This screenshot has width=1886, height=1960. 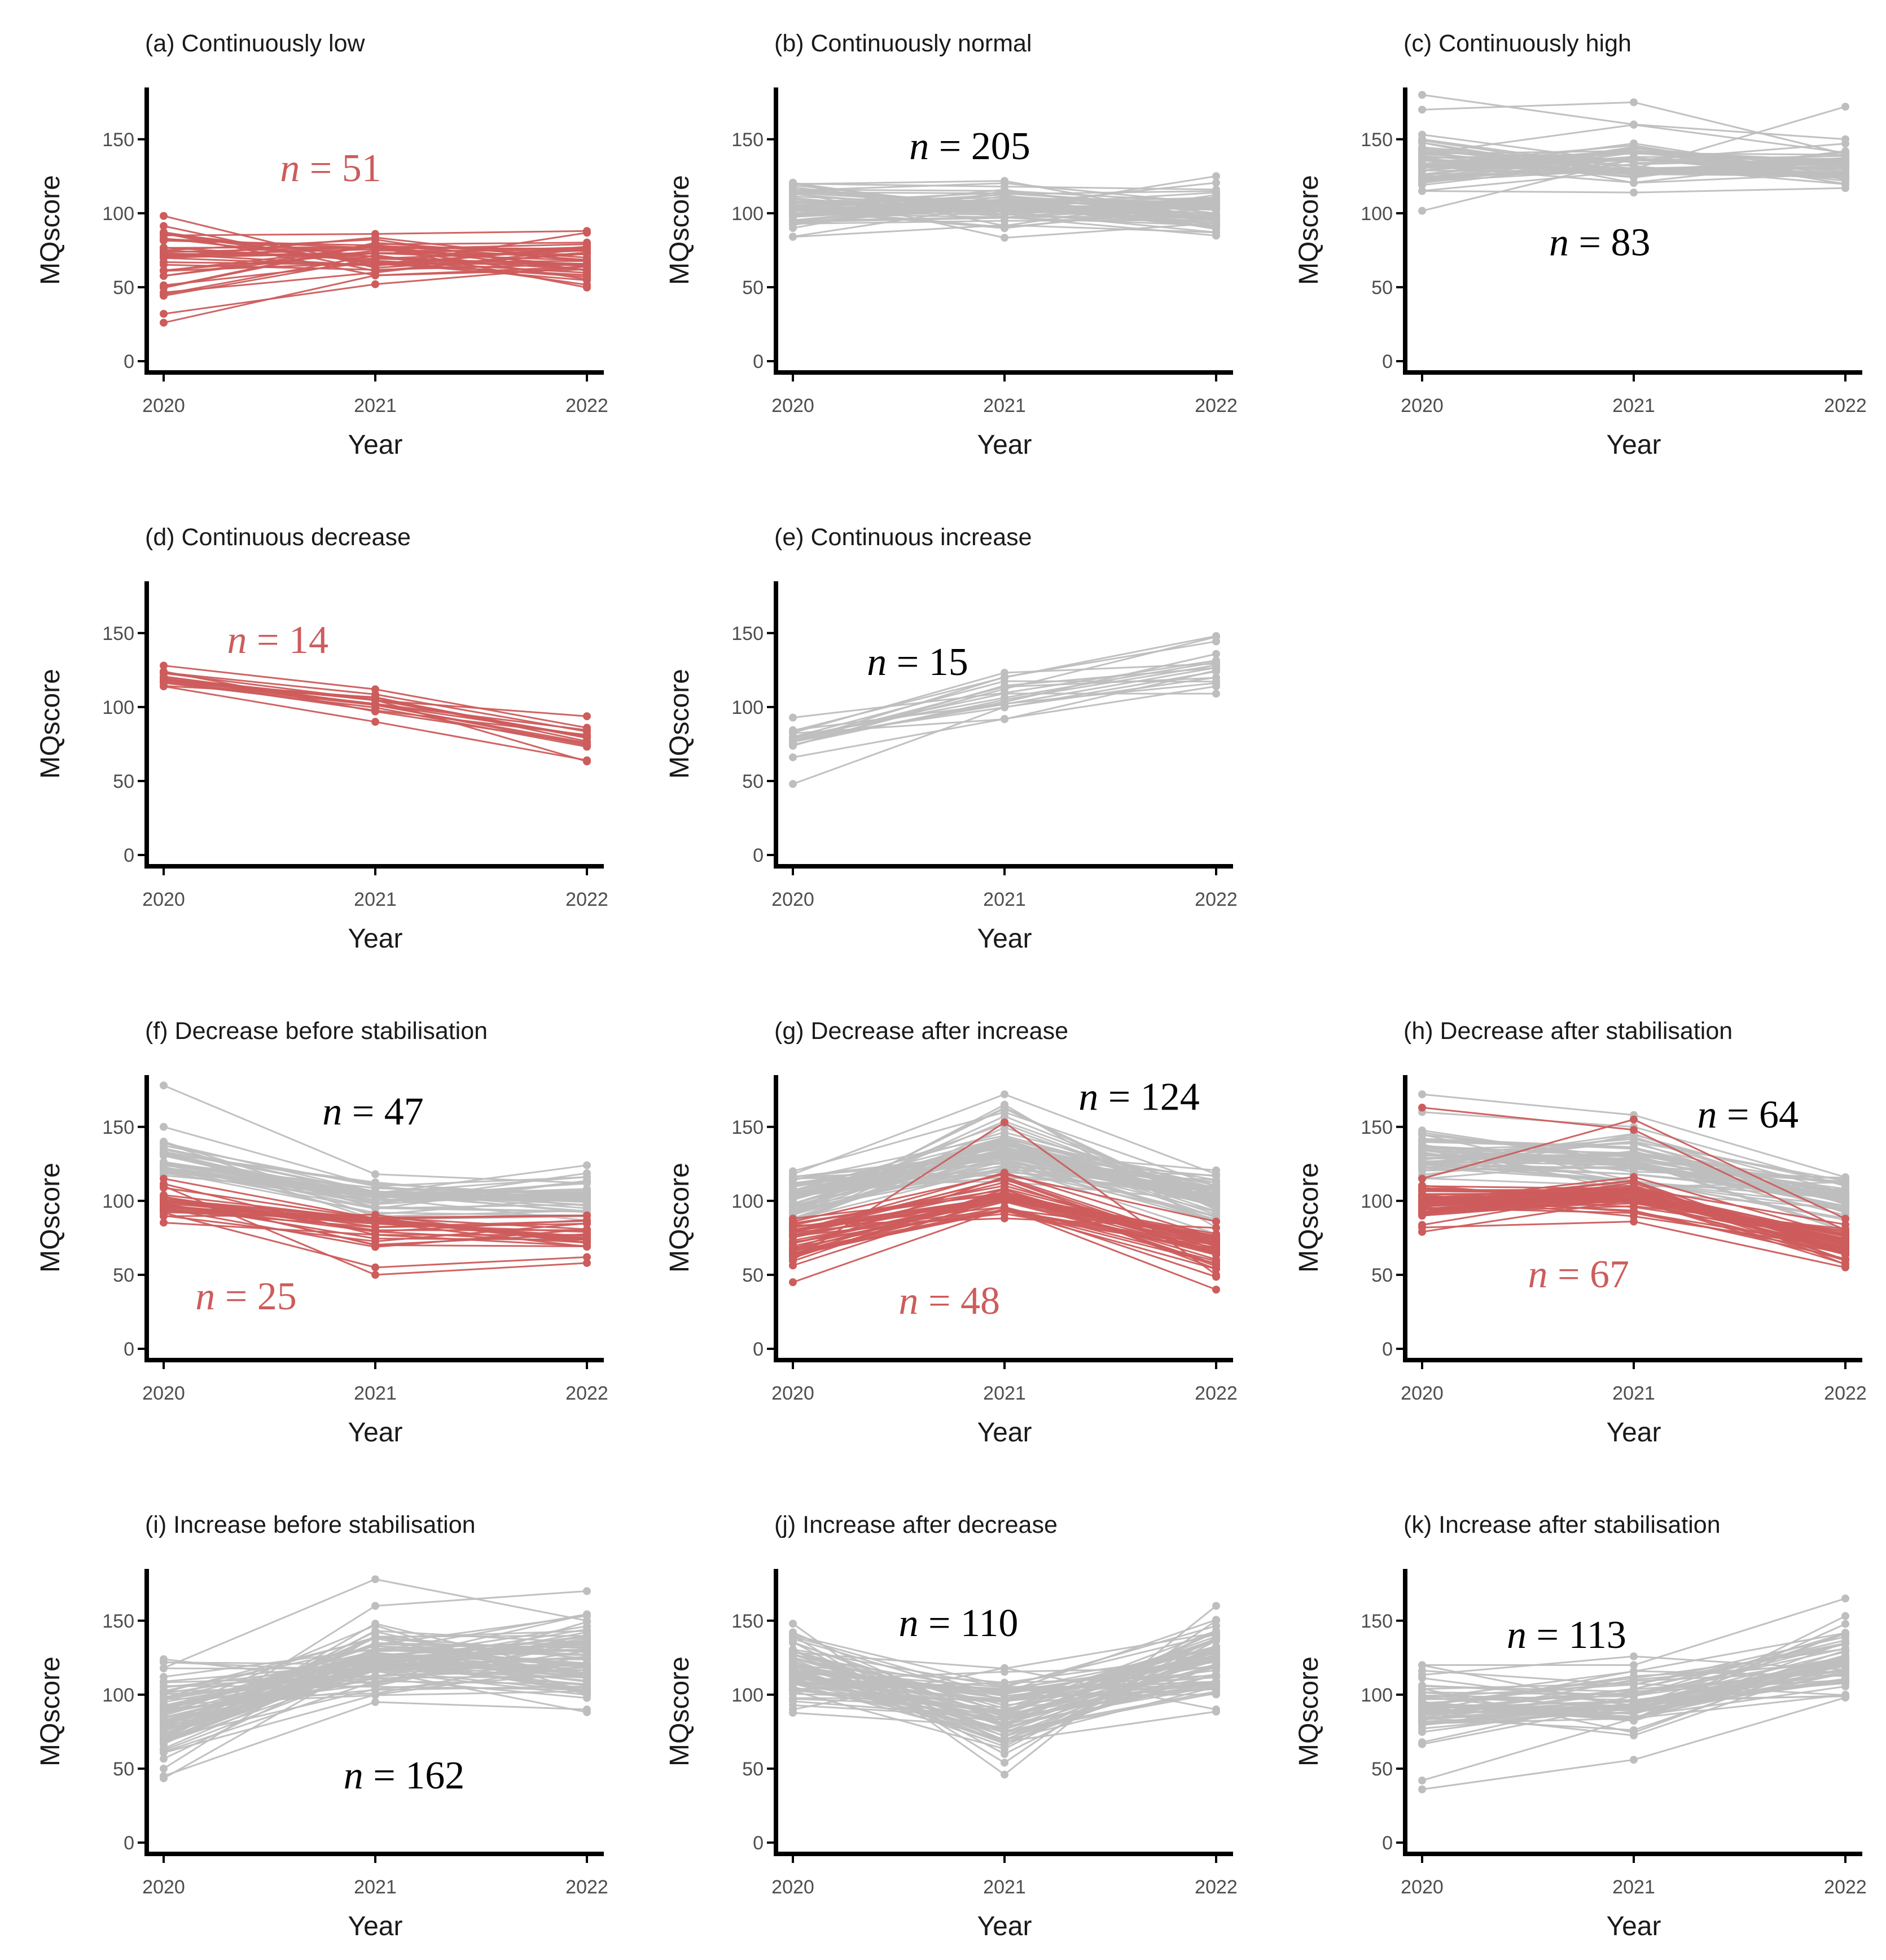 I want to click on n-value: 83, so click(x=1630, y=242).